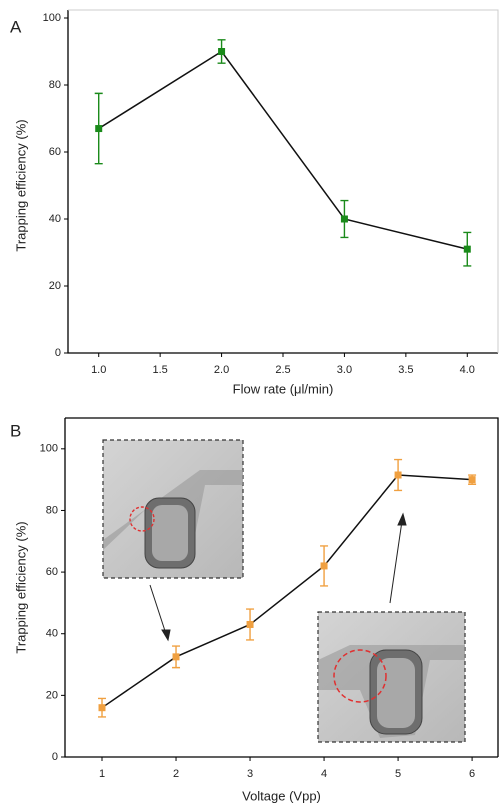  What do you see at coordinates (467, 370) in the screenshot?
I see `x-tick-label: 4.0` at bounding box center [467, 370].